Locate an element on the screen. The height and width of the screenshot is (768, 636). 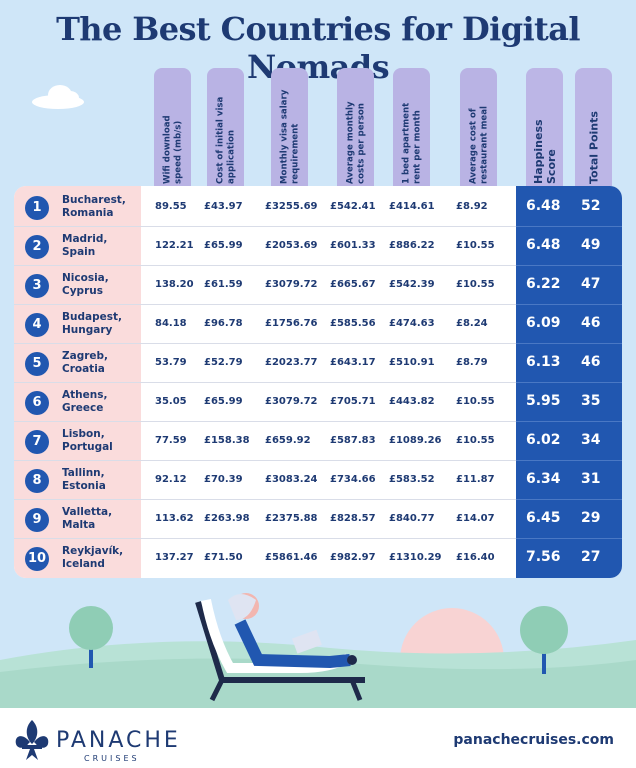
cell-visa-cost: £70.39 is located at coordinates (223, 479).